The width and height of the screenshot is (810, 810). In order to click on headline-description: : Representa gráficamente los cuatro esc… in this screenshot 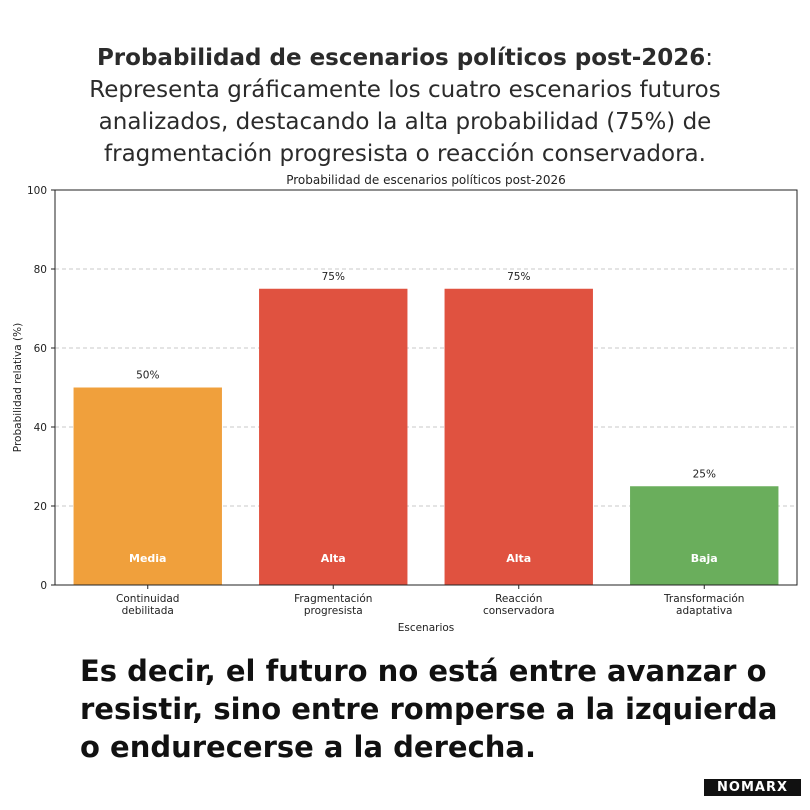, I will do `click(405, 106)`.